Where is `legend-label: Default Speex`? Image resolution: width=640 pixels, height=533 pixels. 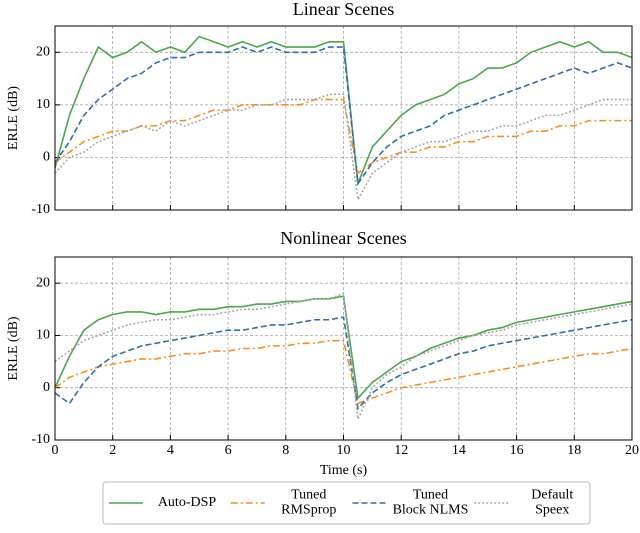
legend-label: Default Speex is located at coordinates (552, 503).